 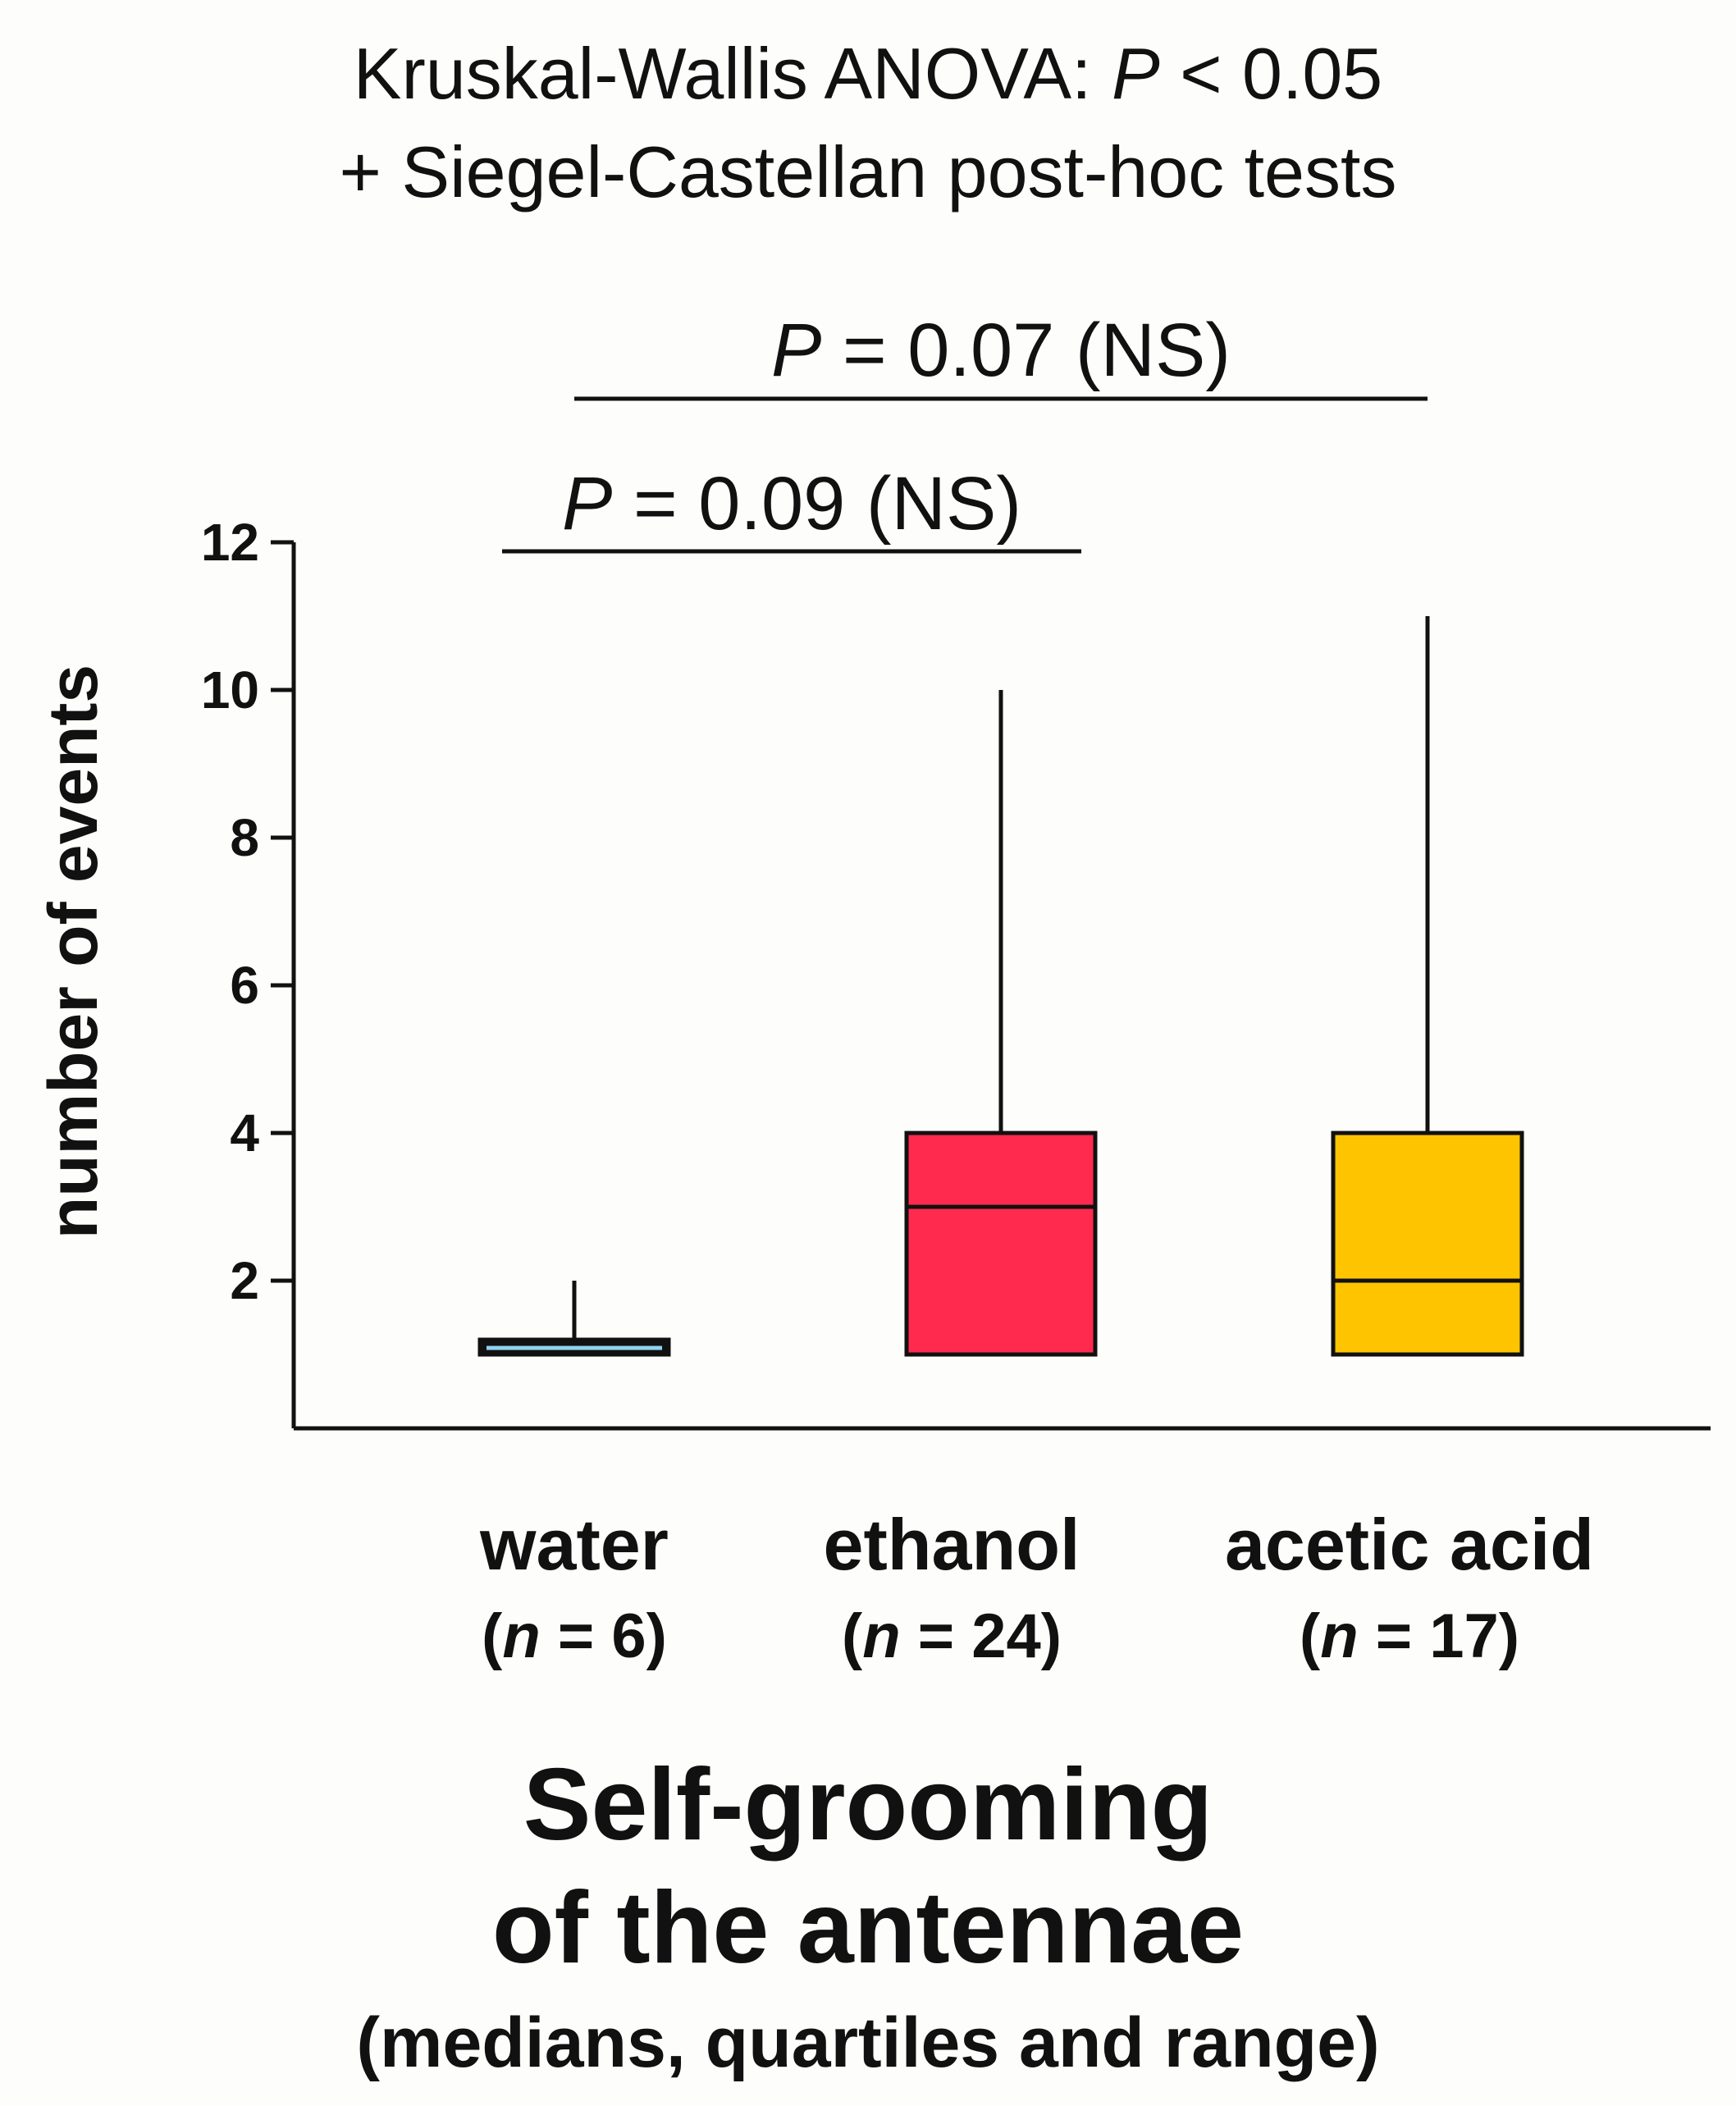 I want to click on sample-size-ethanol: (n = 24), so click(x=951, y=1636).